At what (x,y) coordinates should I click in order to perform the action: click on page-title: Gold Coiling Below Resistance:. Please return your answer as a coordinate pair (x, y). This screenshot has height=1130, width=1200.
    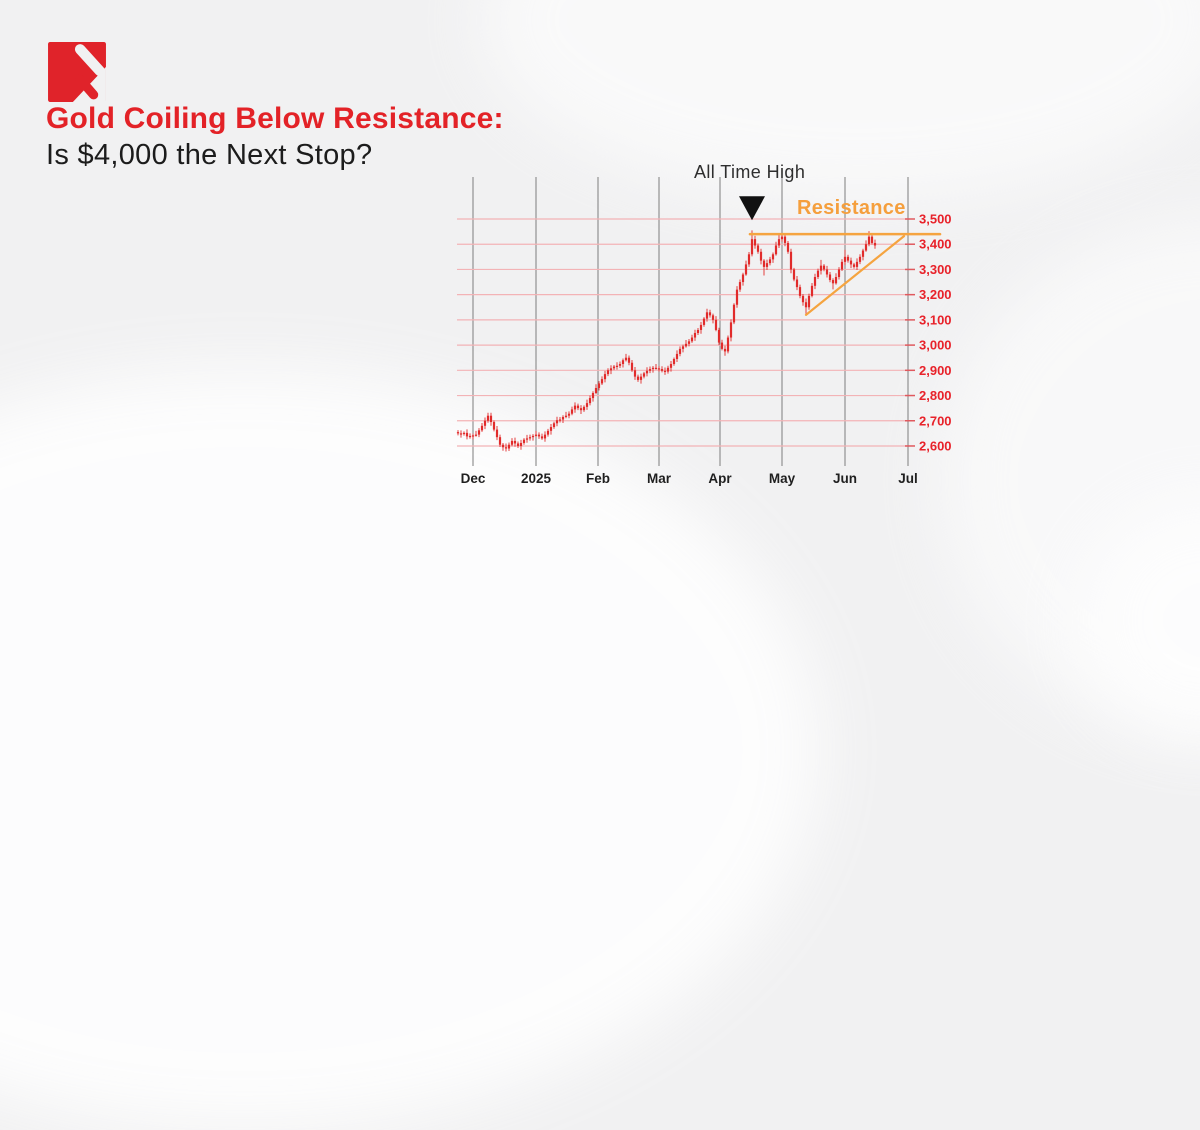
    Looking at the image, I should click on (275, 118).